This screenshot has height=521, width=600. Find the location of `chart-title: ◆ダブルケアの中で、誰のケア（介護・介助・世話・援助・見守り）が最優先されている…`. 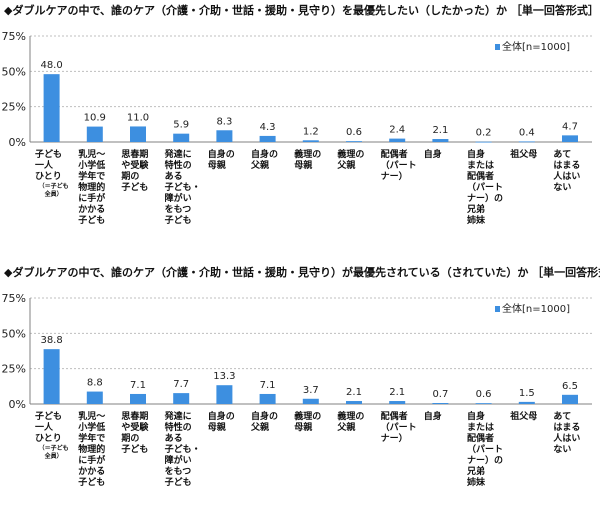

chart-title: ◆ダブルケアの中で、誰のケア（介護・介助・世話・援助・見守り）が最優先されている… is located at coordinates (302, 272).